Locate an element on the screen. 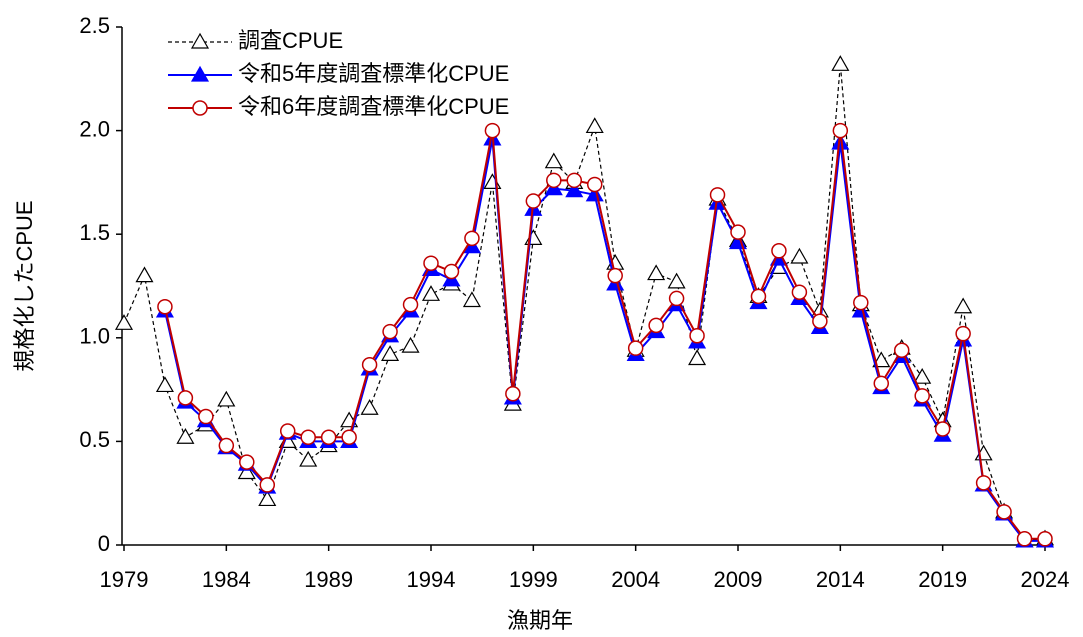 The width and height of the screenshot is (1083, 637). x-tick-label: 1994 is located at coordinates (431, 579).